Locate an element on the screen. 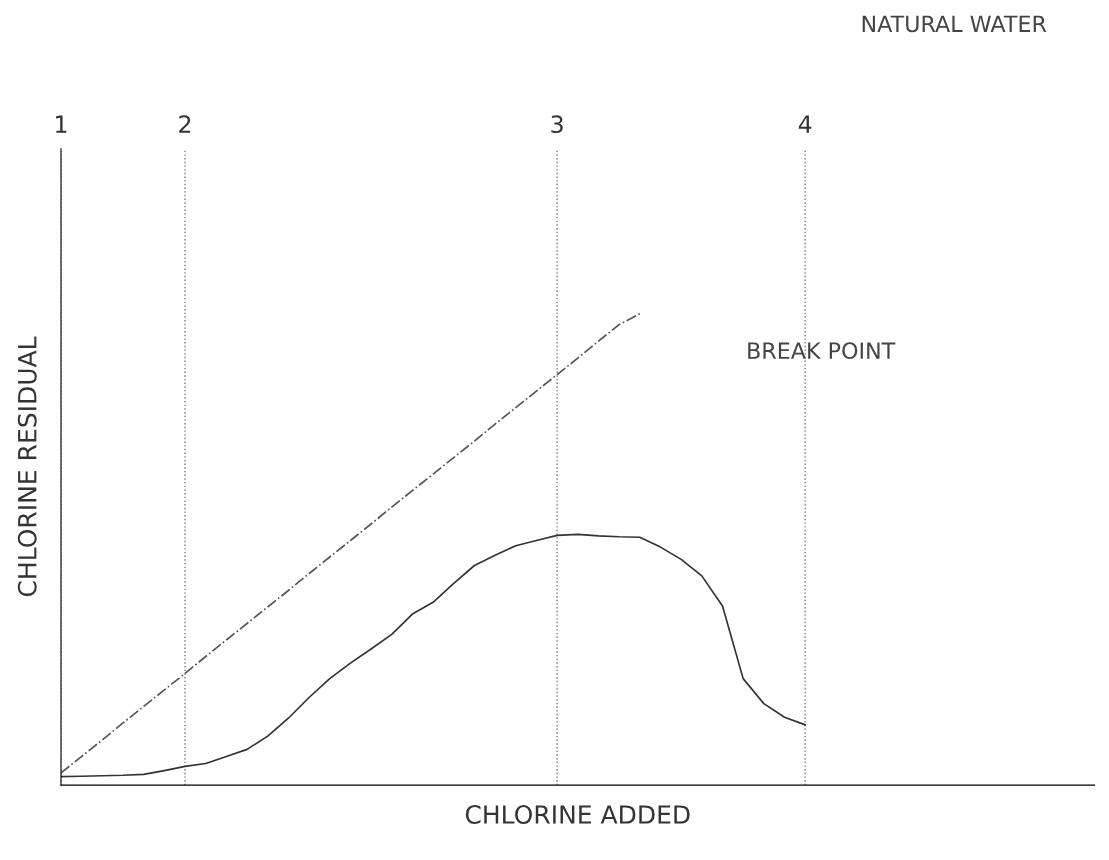 The width and height of the screenshot is (1109, 860). x-tick-label: 2 is located at coordinates (185, 124).